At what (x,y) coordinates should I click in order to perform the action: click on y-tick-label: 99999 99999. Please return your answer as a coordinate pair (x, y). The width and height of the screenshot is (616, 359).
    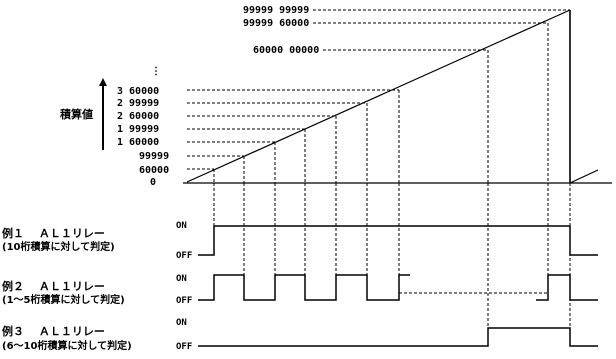
    Looking at the image, I should click on (276, 10).